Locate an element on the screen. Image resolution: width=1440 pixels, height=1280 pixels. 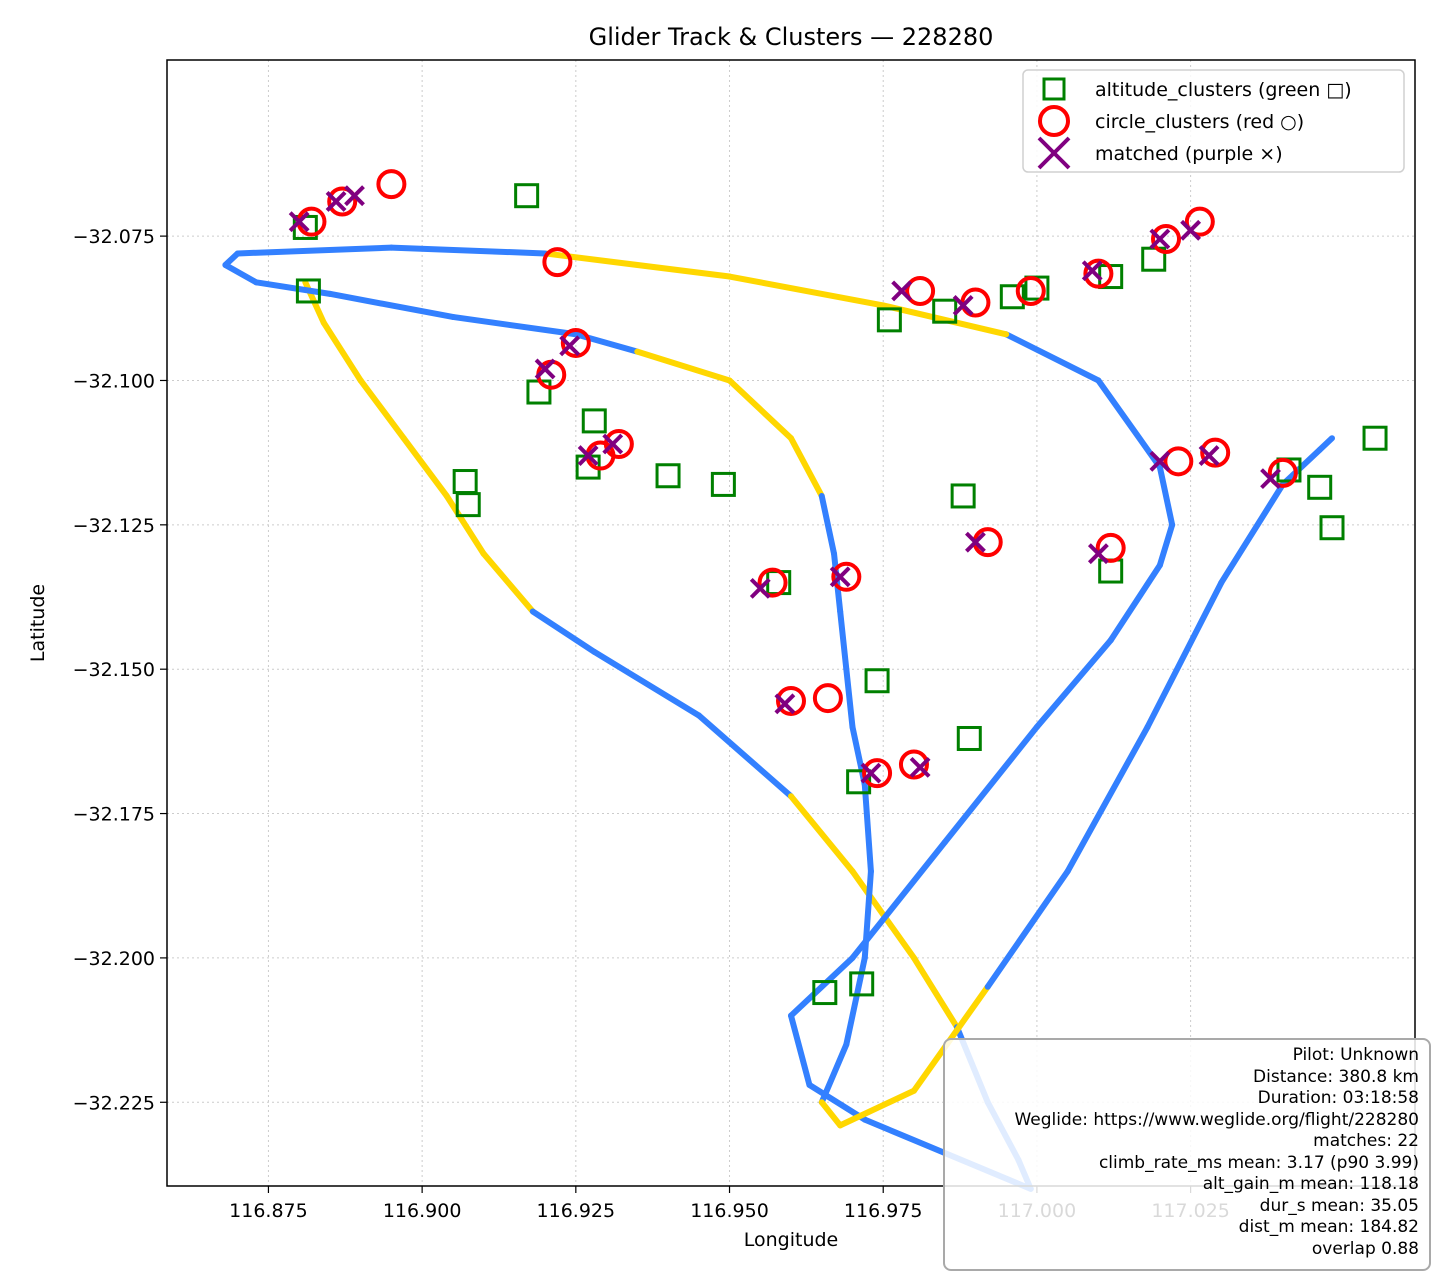
y-tick-label: −32.200 is located at coordinates (114, 959).